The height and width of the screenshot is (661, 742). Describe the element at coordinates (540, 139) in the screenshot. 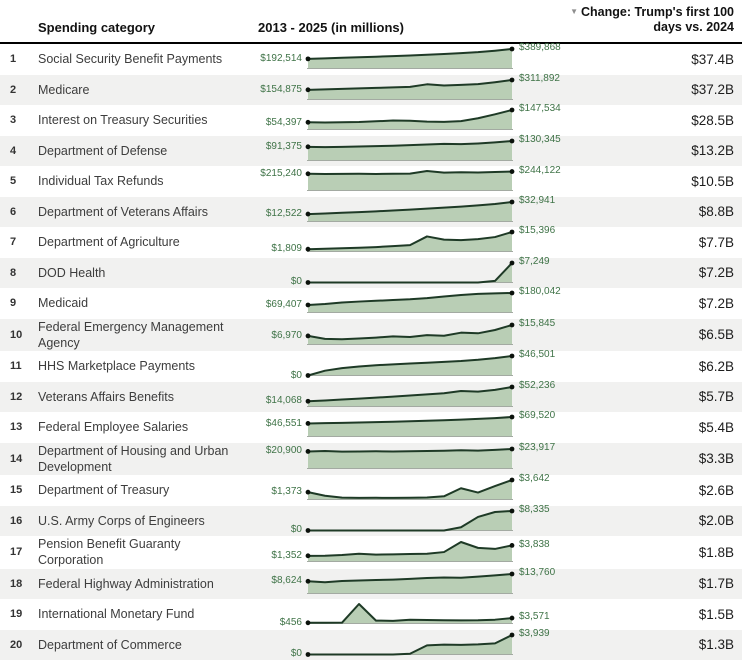

I see `spark-end-value: $130,345` at that location.